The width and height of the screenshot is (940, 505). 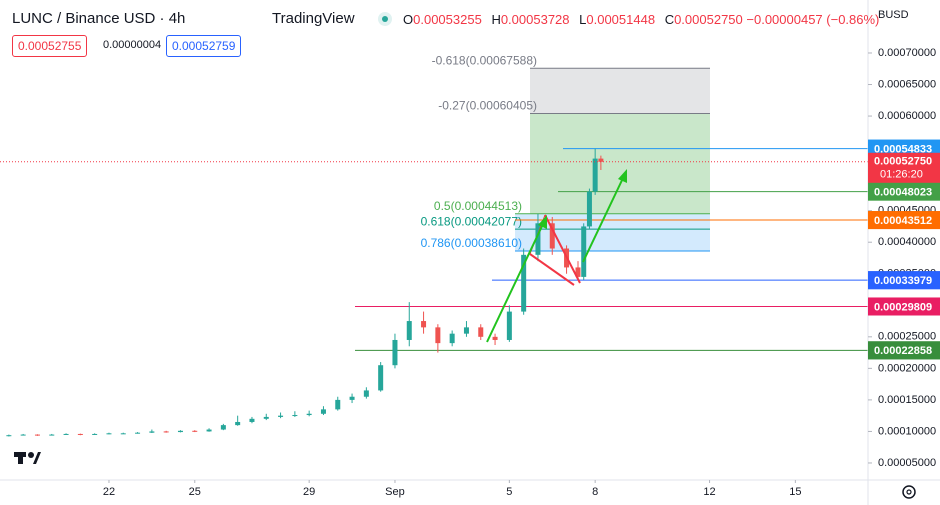 I want to click on level-label: 0.00033979, so click(x=903, y=281).